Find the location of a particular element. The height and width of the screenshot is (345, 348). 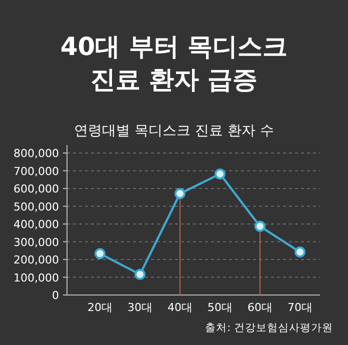

ytick: 200,000 is located at coordinates (36, 260).